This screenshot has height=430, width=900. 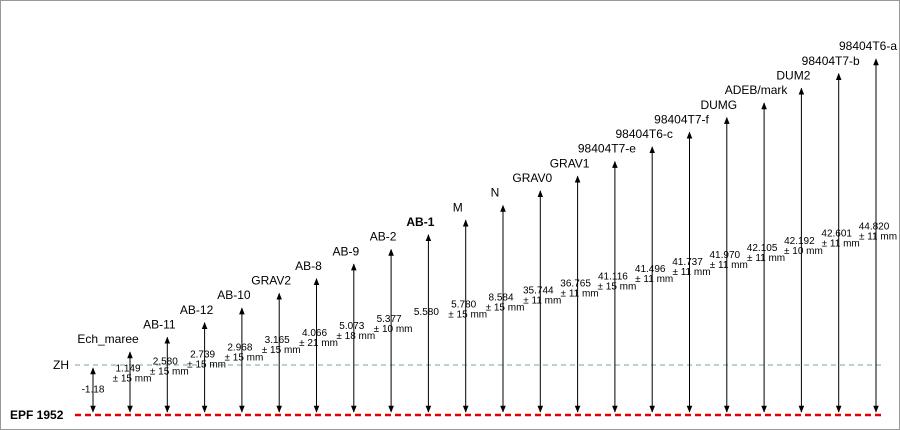 What do you see at coordinates (495, 193) in the screenshot?
I see `point-label: N` at bounding box center [495, 193].